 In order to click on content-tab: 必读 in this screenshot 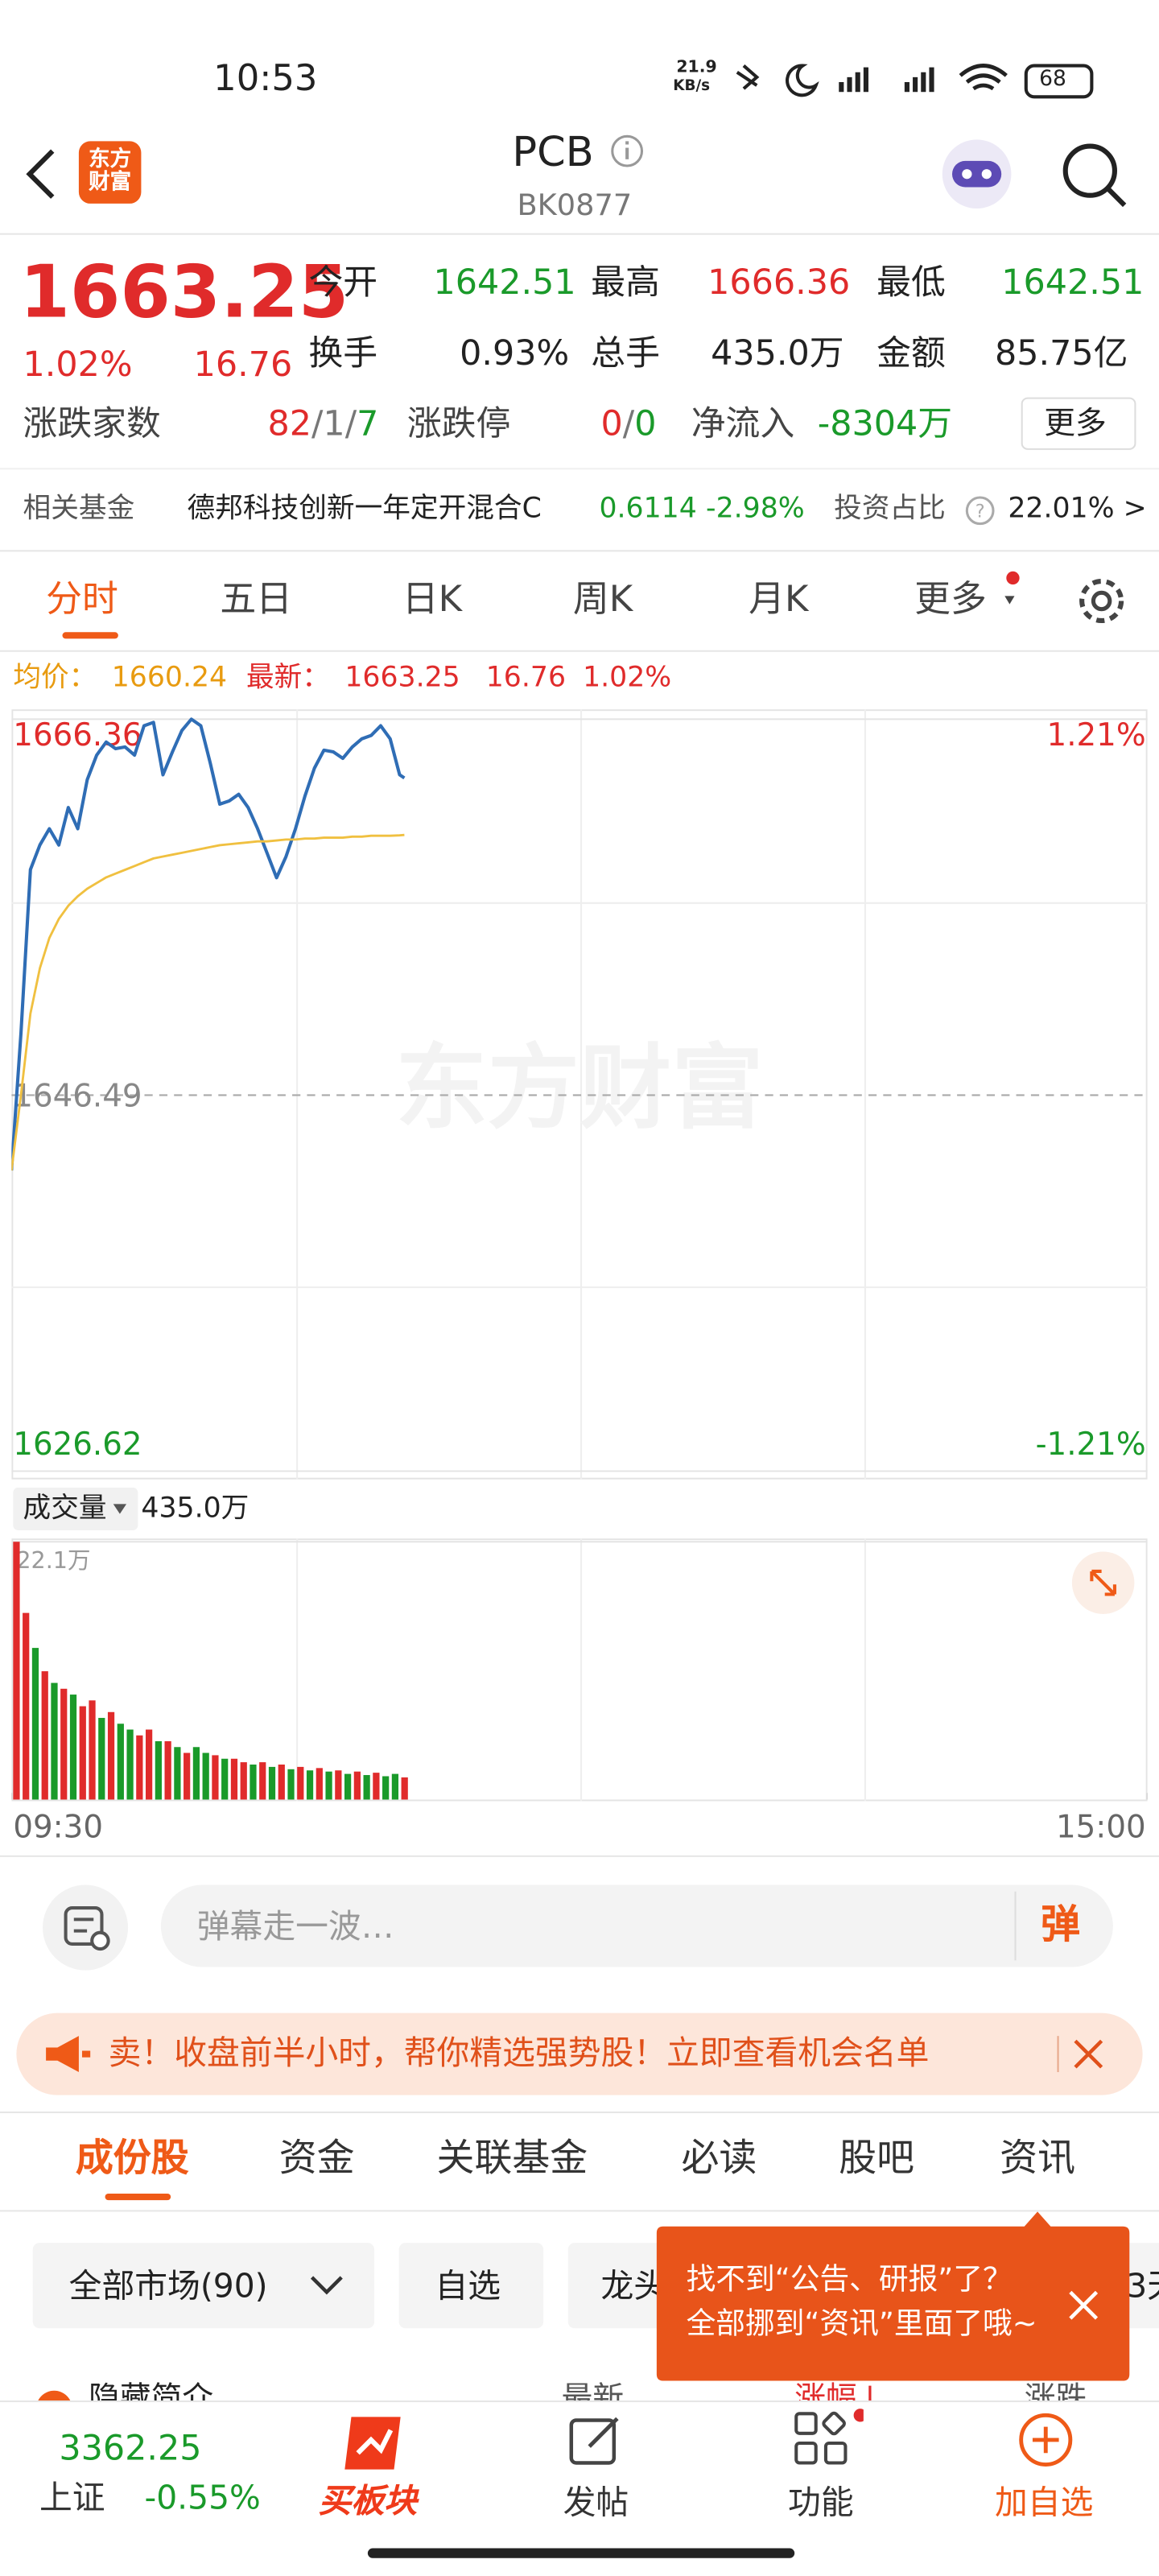, I will do `click(719, 2159)`.